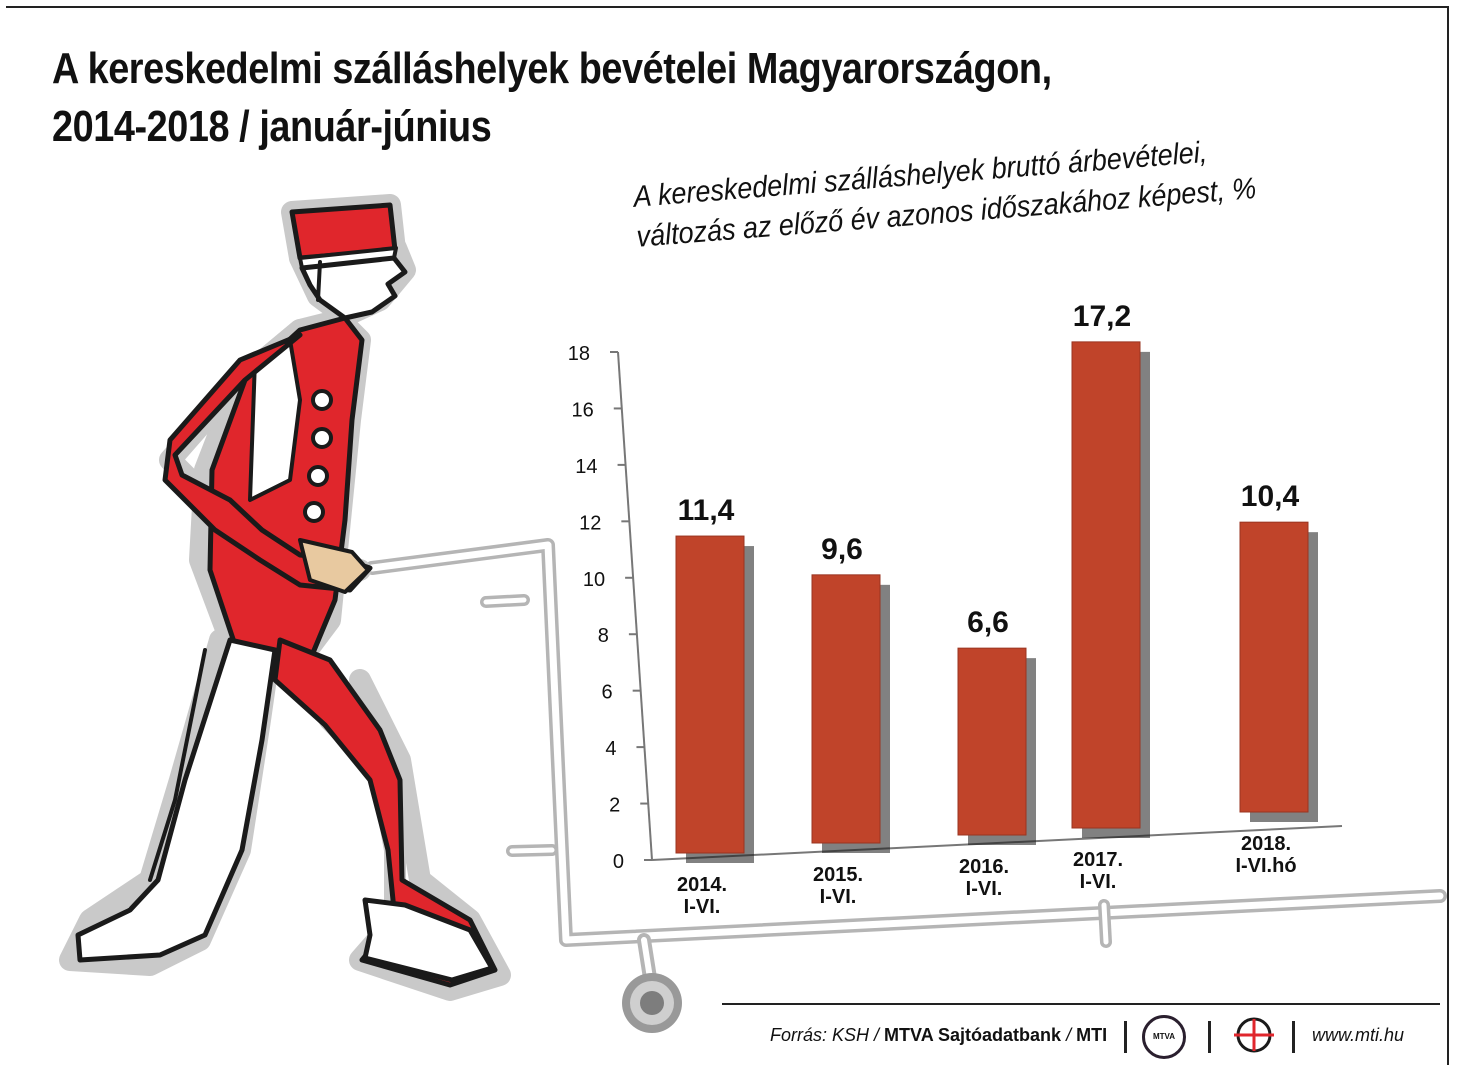 The width and height of the screenshot is (1459, 1071). Describe the element at coordinates (988, 622) in the screenshot. I see `value-label: 6,6` at that location.